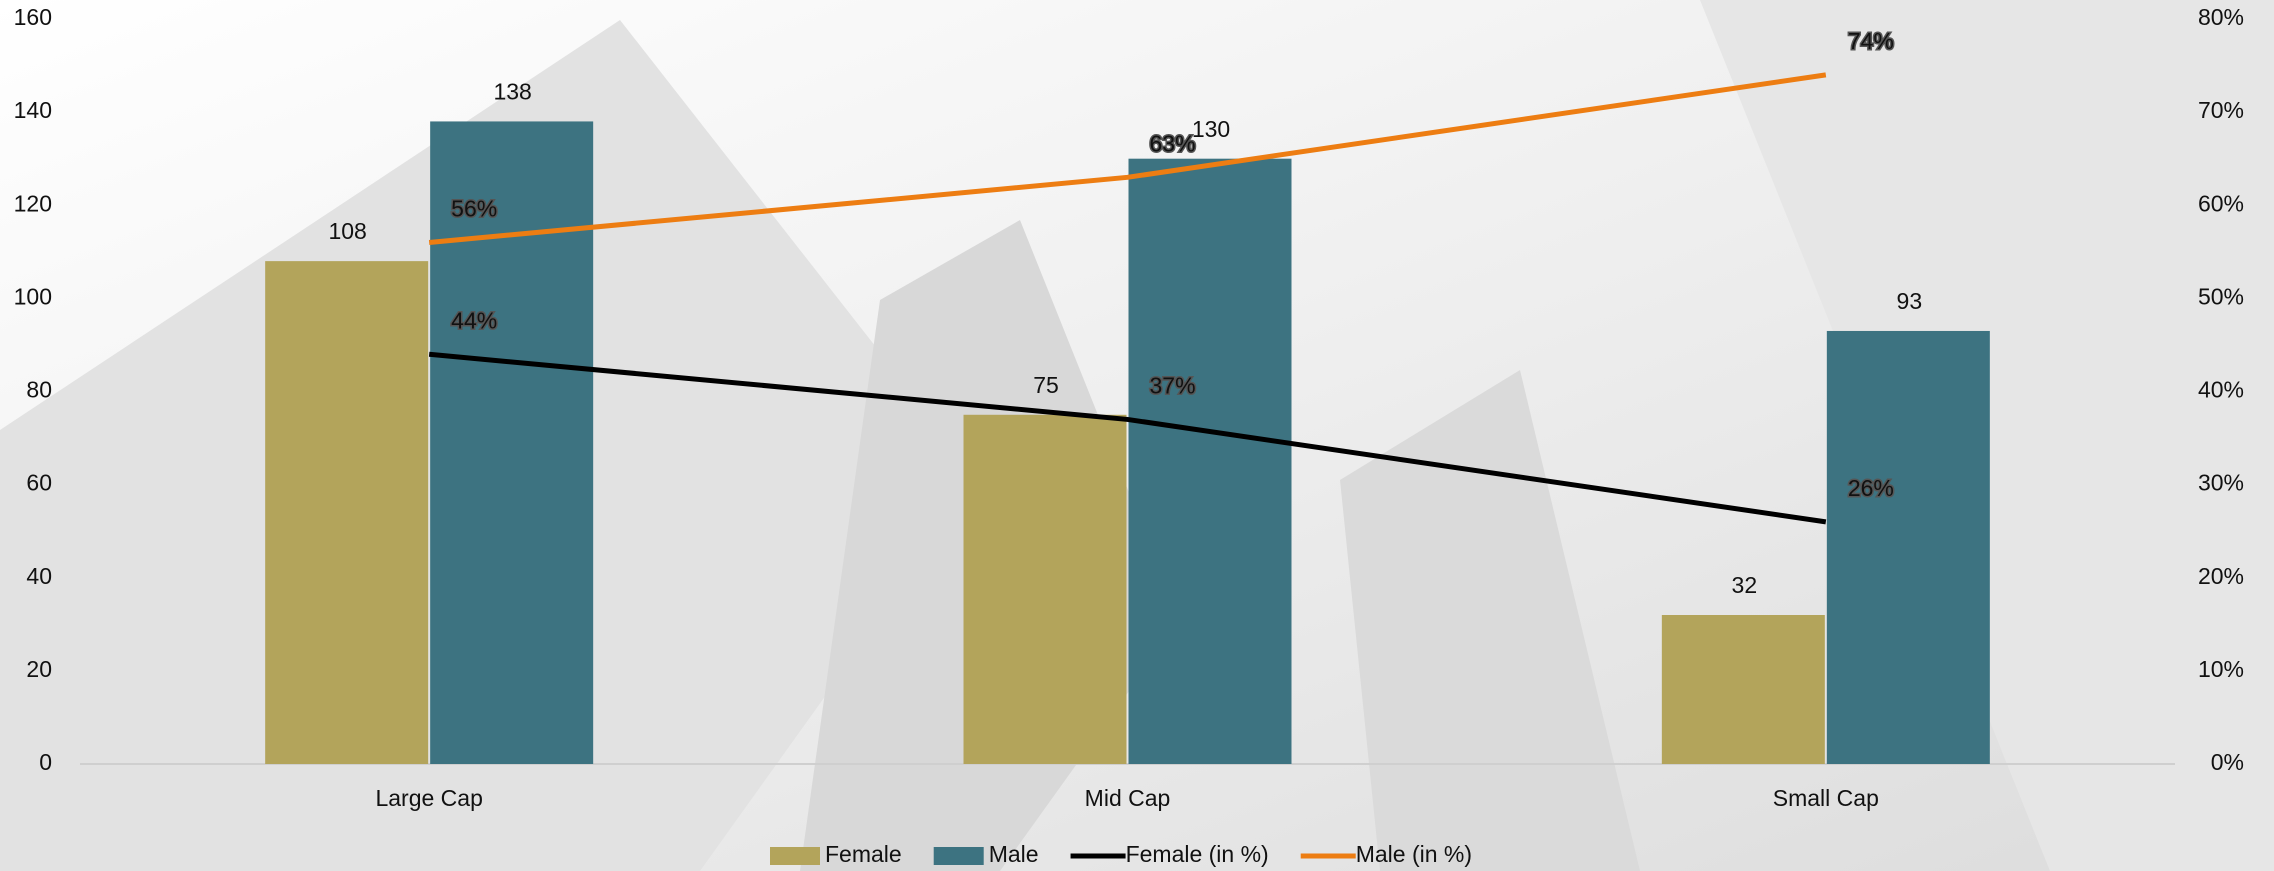 The width and height of the screenshot is (2274, 871). I want to click on bar-value-label: 108, so click(347, 231).